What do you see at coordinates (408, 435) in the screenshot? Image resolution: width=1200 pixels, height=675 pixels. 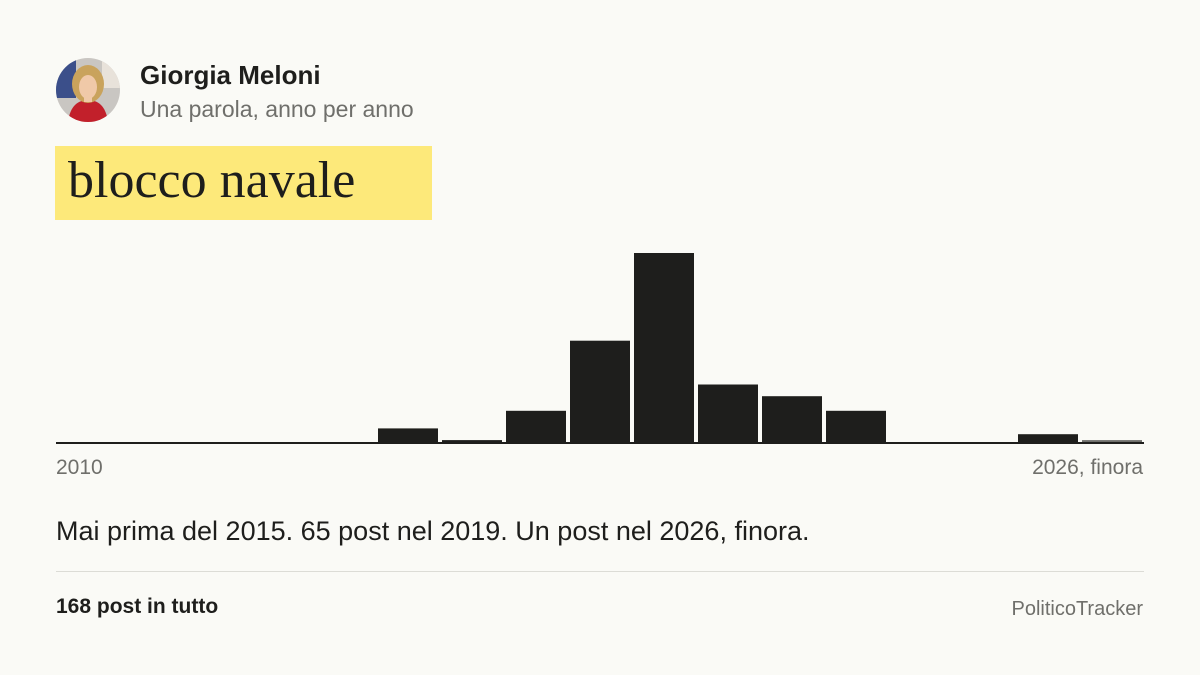 I see `bar-2015` at bounding box center [408, 435].